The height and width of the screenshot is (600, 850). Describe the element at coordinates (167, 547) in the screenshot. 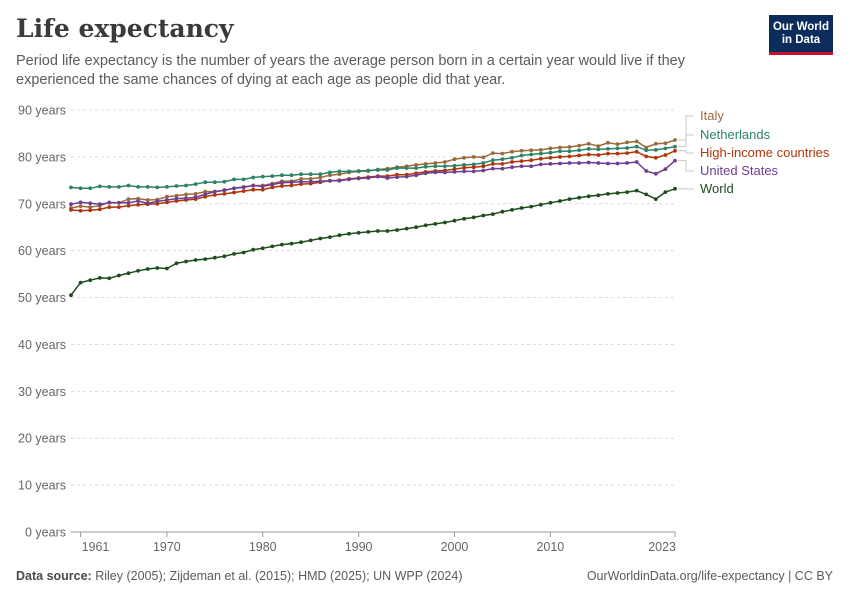

I see `x-tick-label: 1970` at that location.